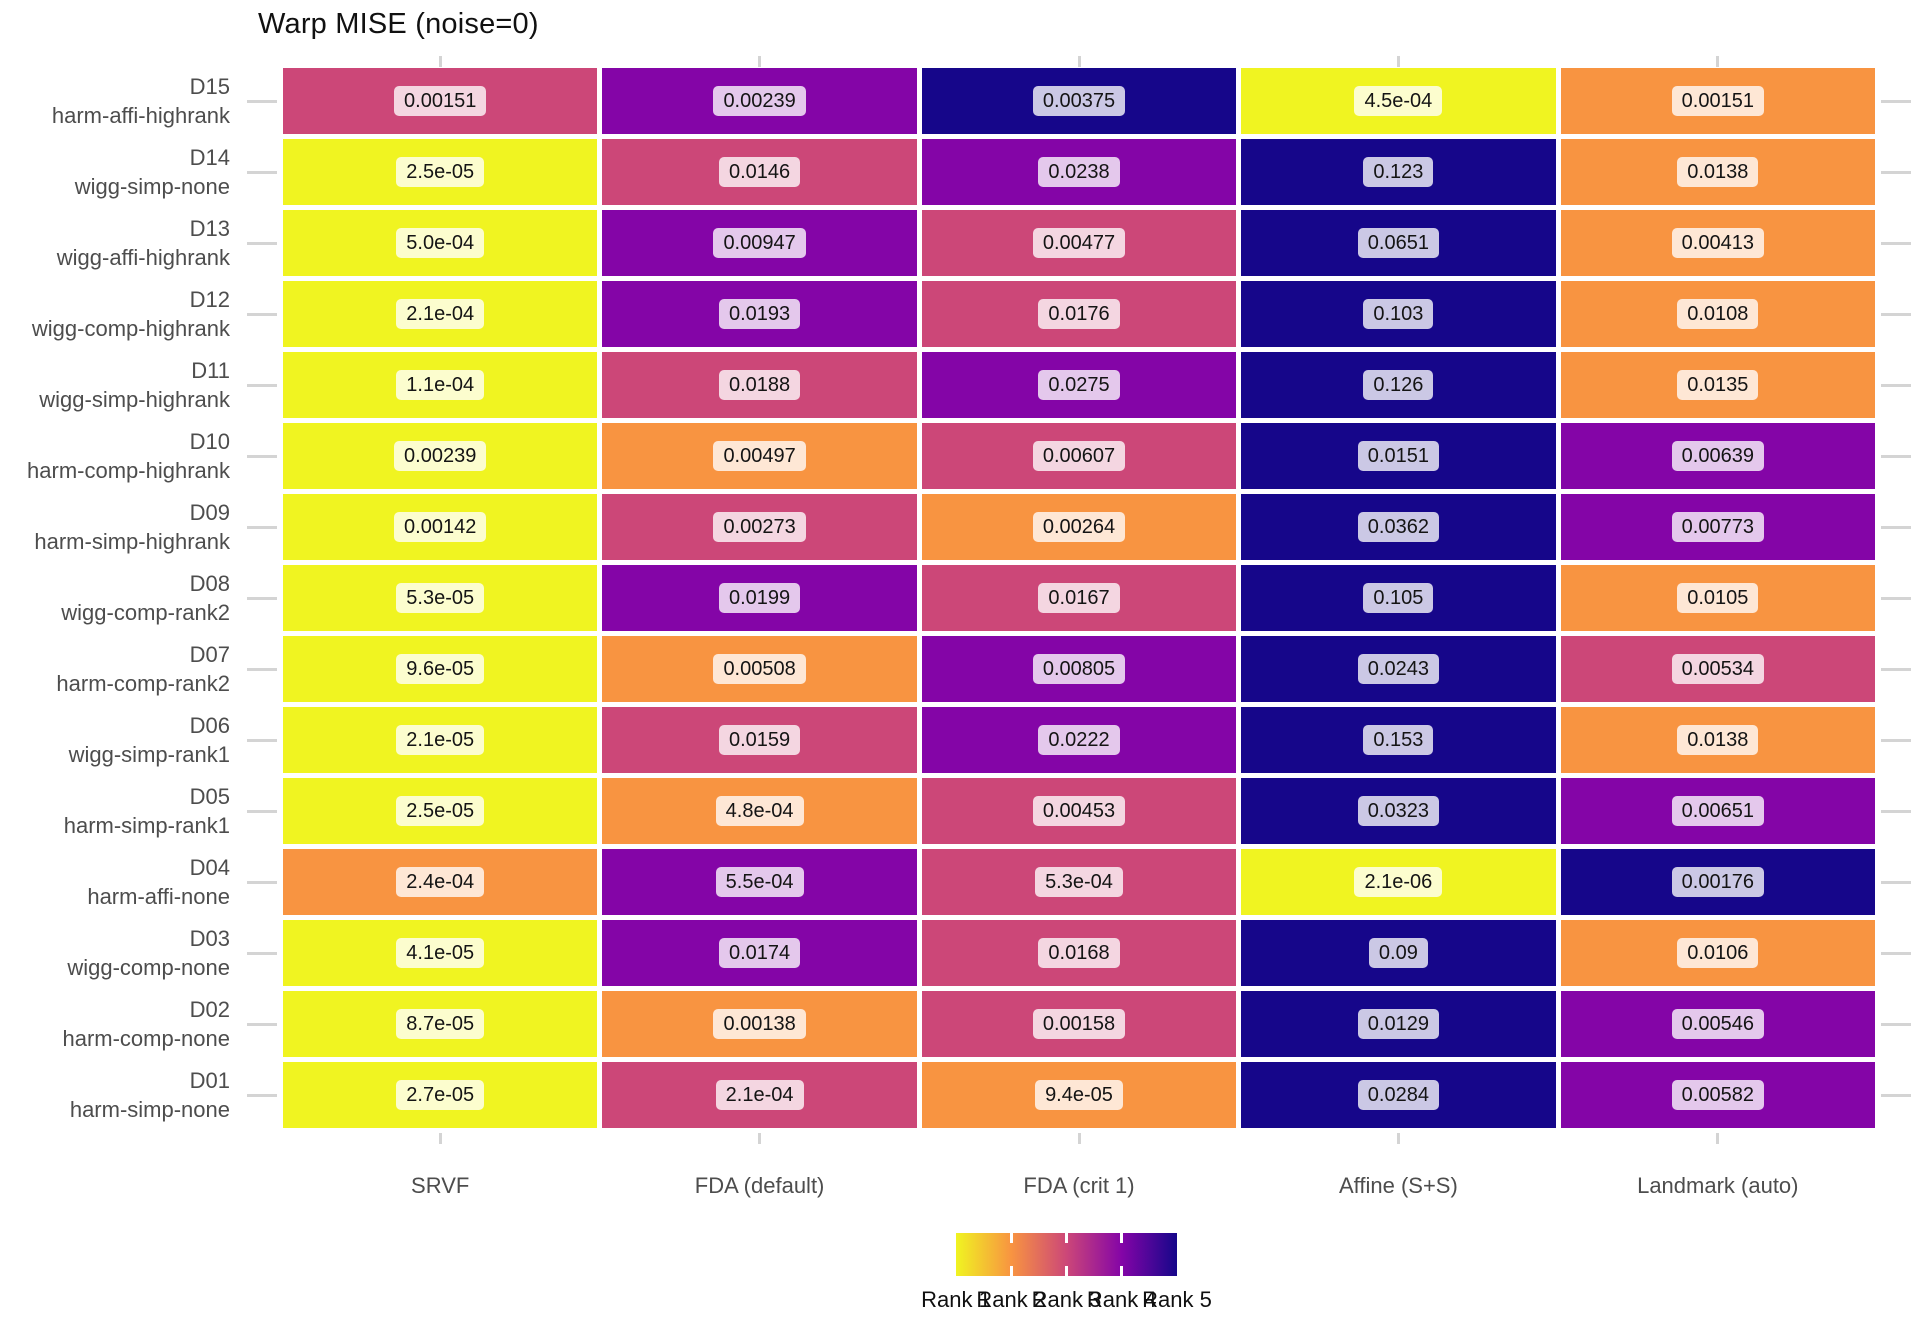 The image size is (1920, 1344). I want to click on heatmap-cell: 0.0323, so click(1398, 811).